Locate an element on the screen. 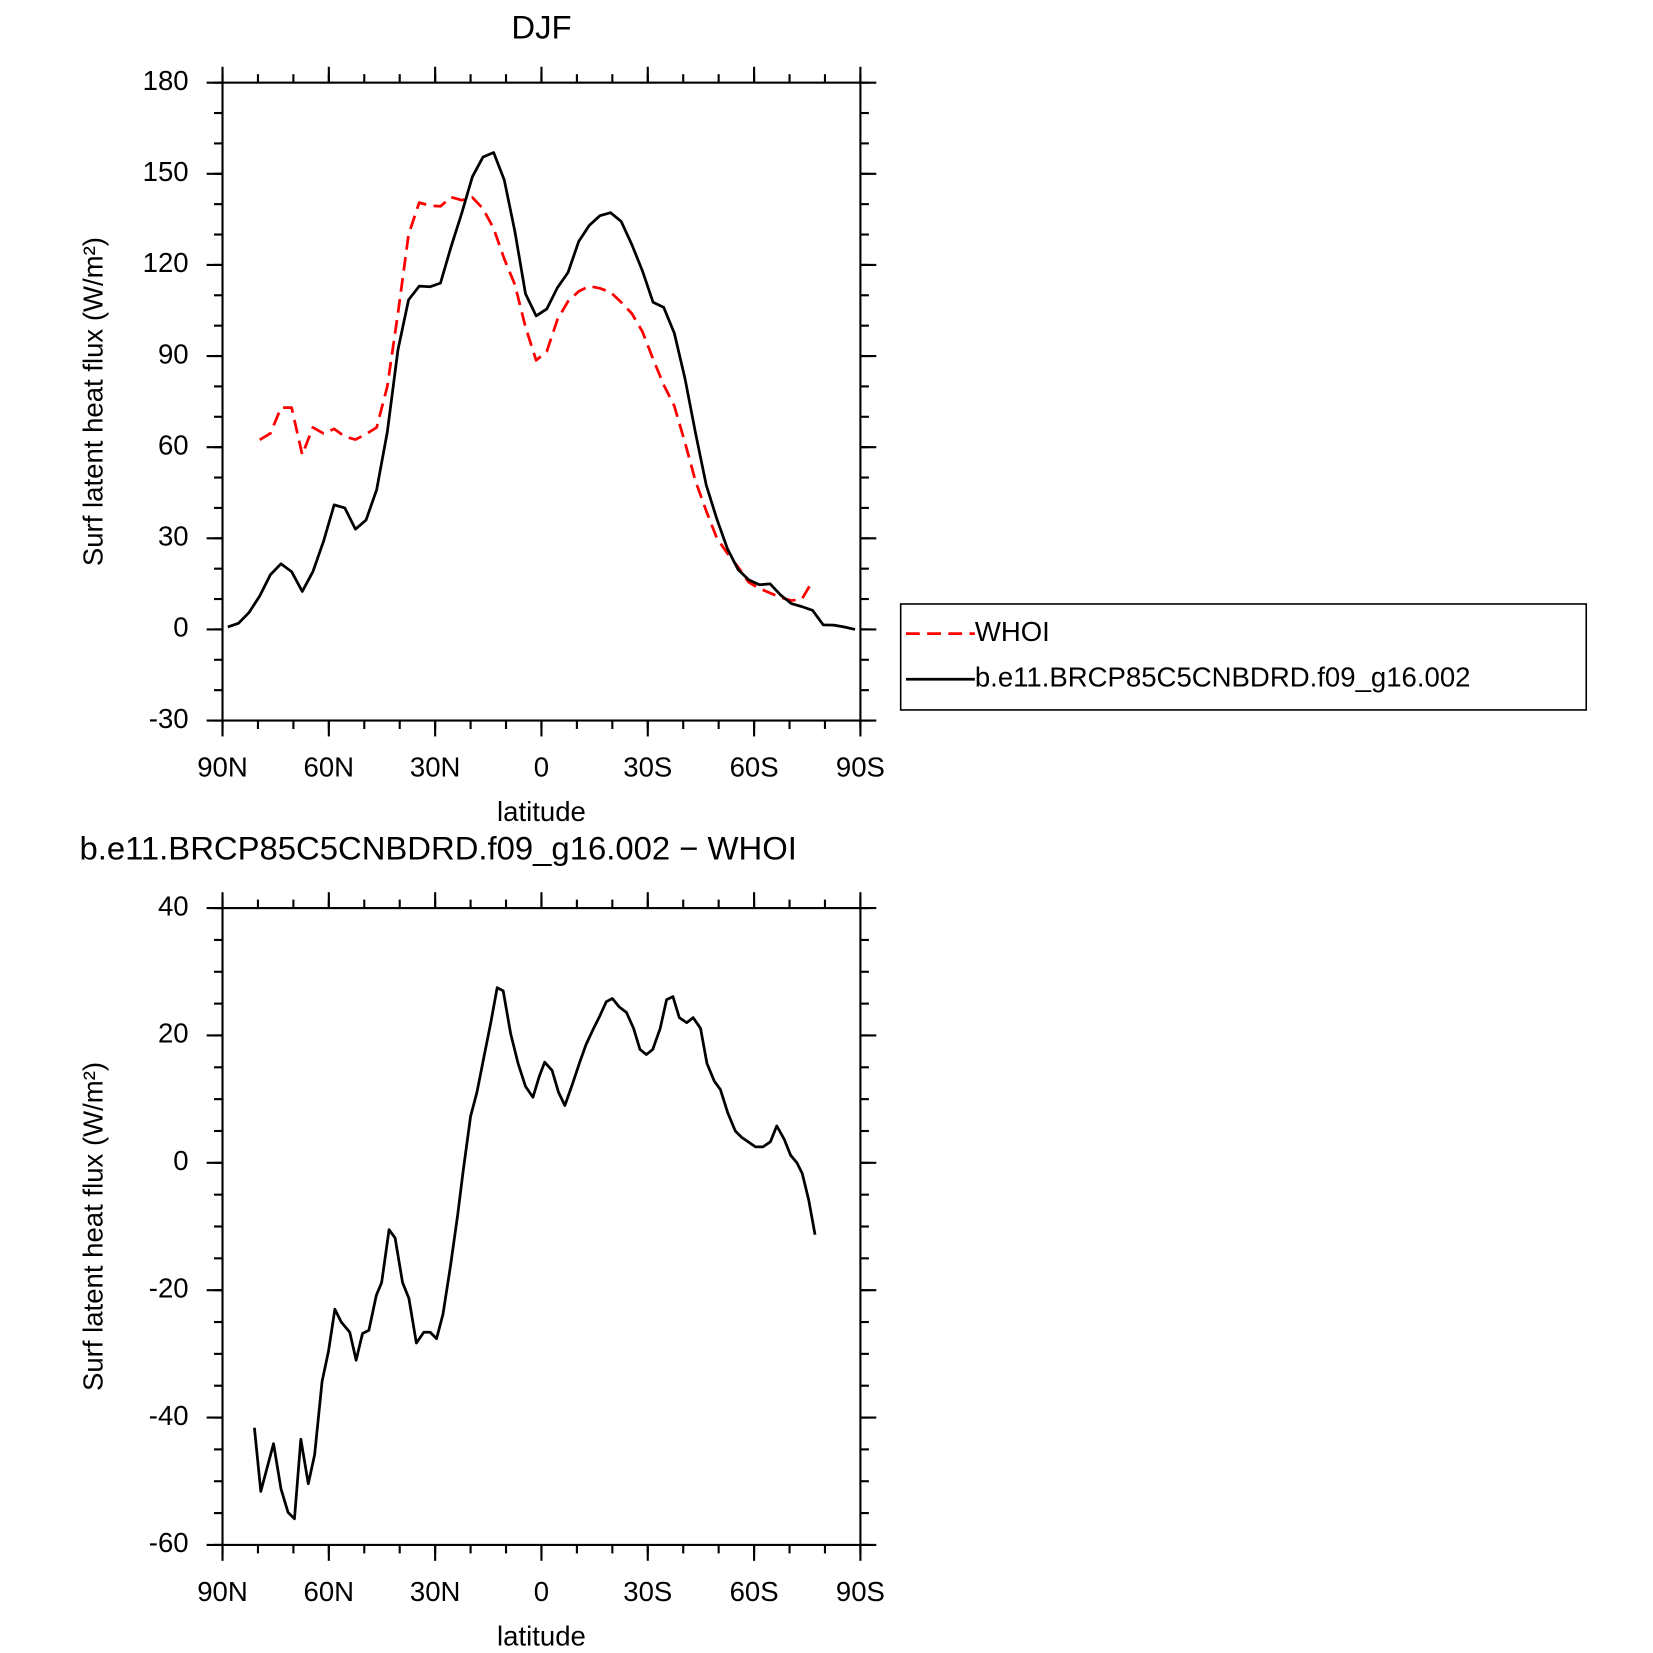  plot-frame is located at coordinates (541, 1226).